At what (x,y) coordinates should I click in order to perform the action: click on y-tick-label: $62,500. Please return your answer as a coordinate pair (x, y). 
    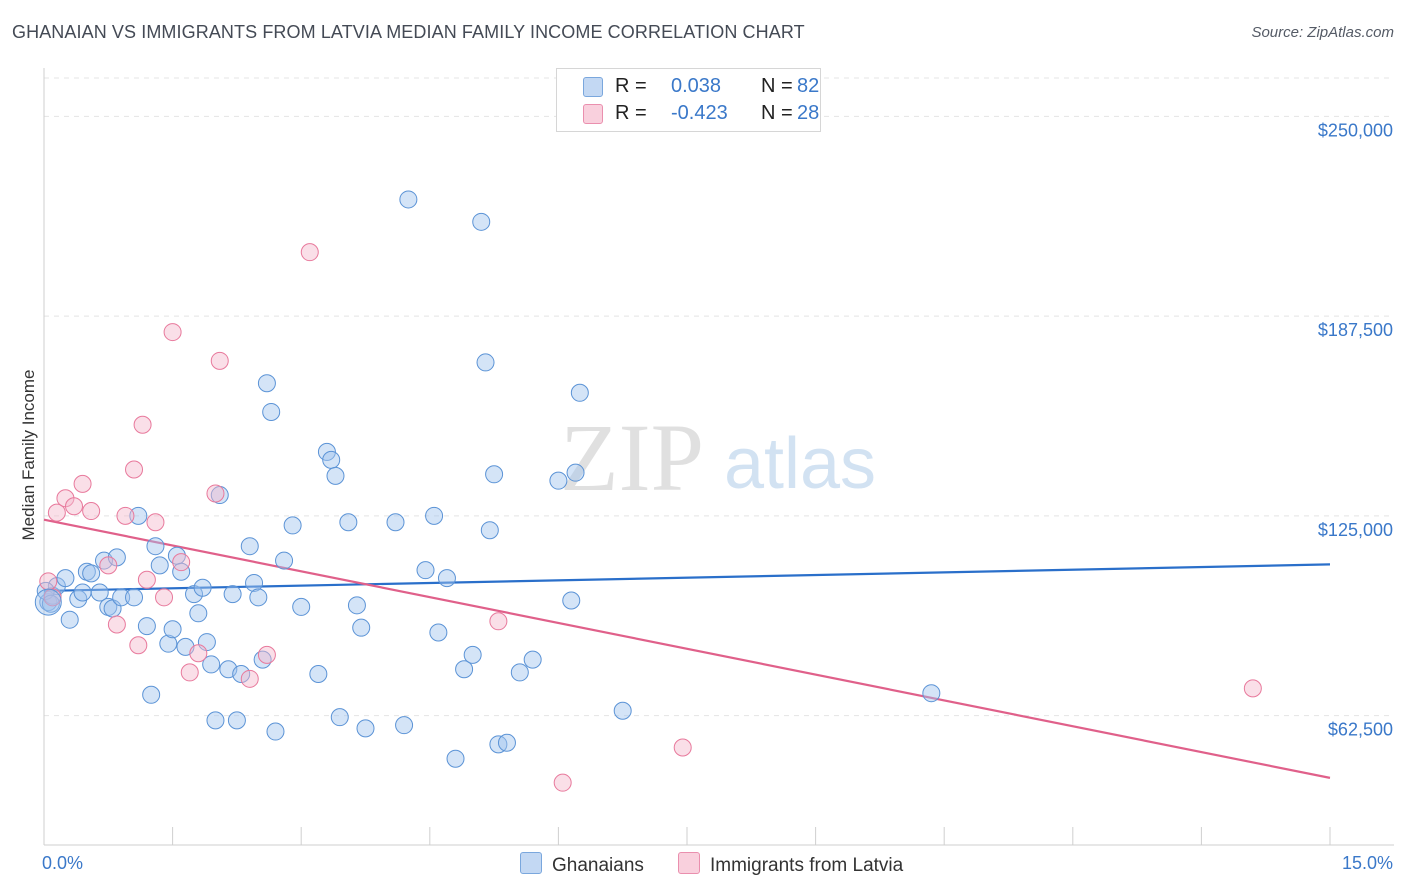
    Looking at the image, I should click on (1360, 730).